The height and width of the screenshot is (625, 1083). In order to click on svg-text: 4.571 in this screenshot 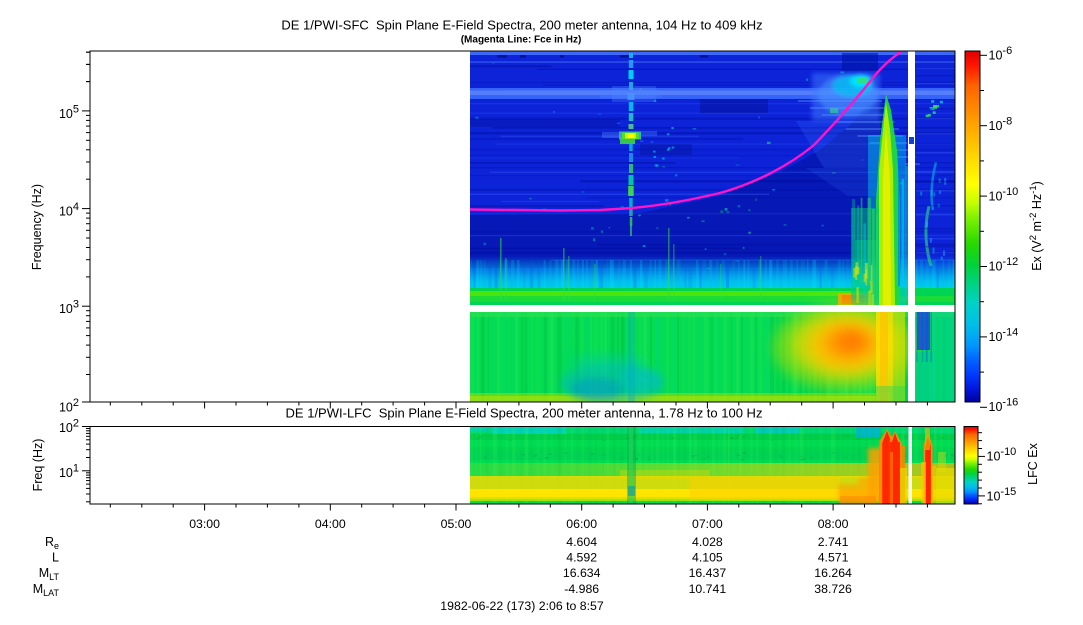, I will do `click(833, 558)`.